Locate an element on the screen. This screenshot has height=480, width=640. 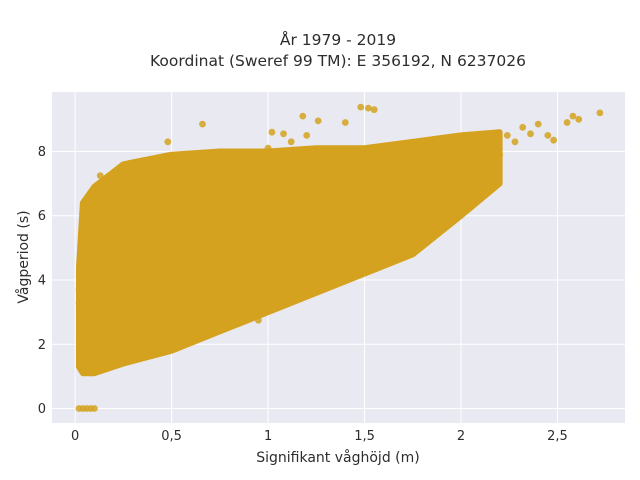
y-tick-label: 6 is located at coordinates (42, 216).